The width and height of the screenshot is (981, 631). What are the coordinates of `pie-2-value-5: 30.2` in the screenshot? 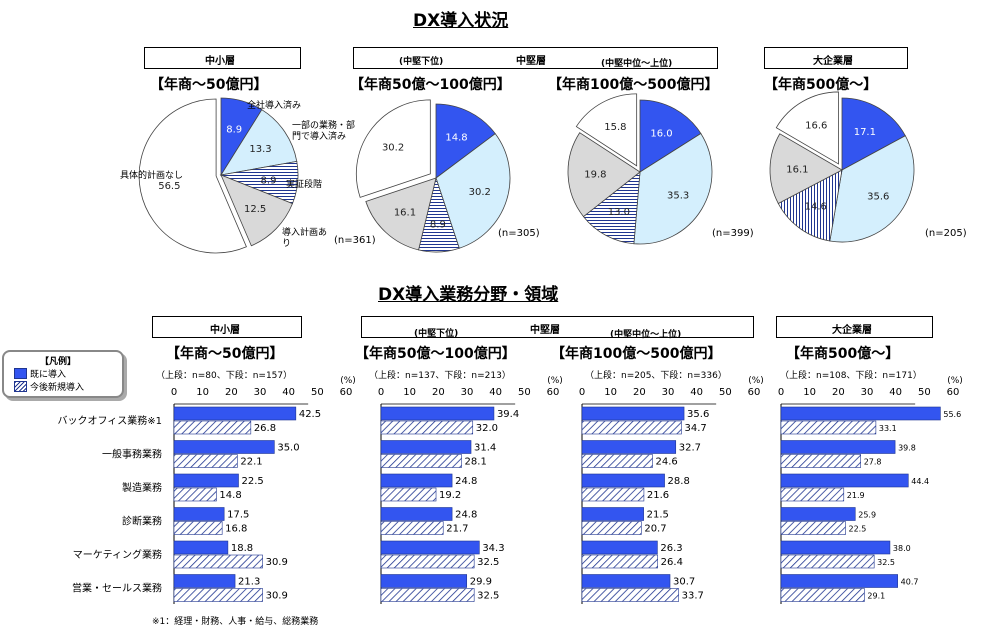 It's located at (393, 148).